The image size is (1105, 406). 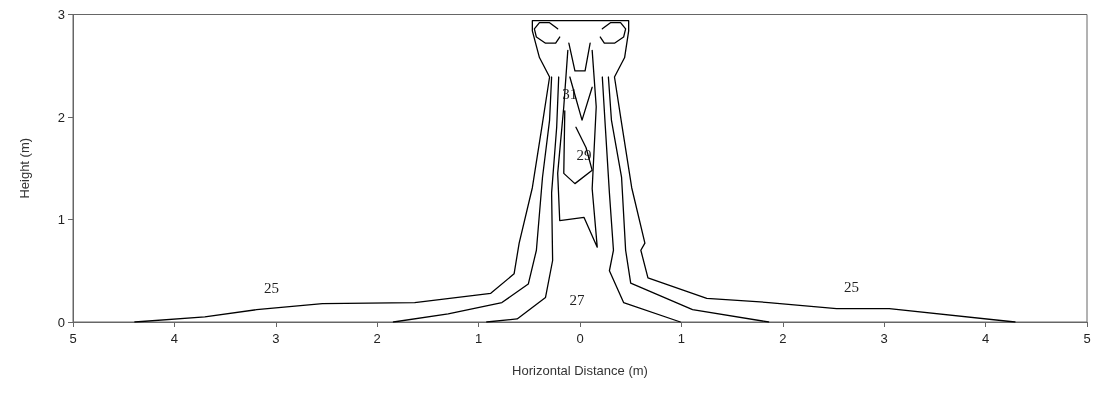 What do you see at coordinates (580, 370) in the screenshot?
I see `x-axis-title: Horizontal Distance (m)` at bounding box center [580, 370].